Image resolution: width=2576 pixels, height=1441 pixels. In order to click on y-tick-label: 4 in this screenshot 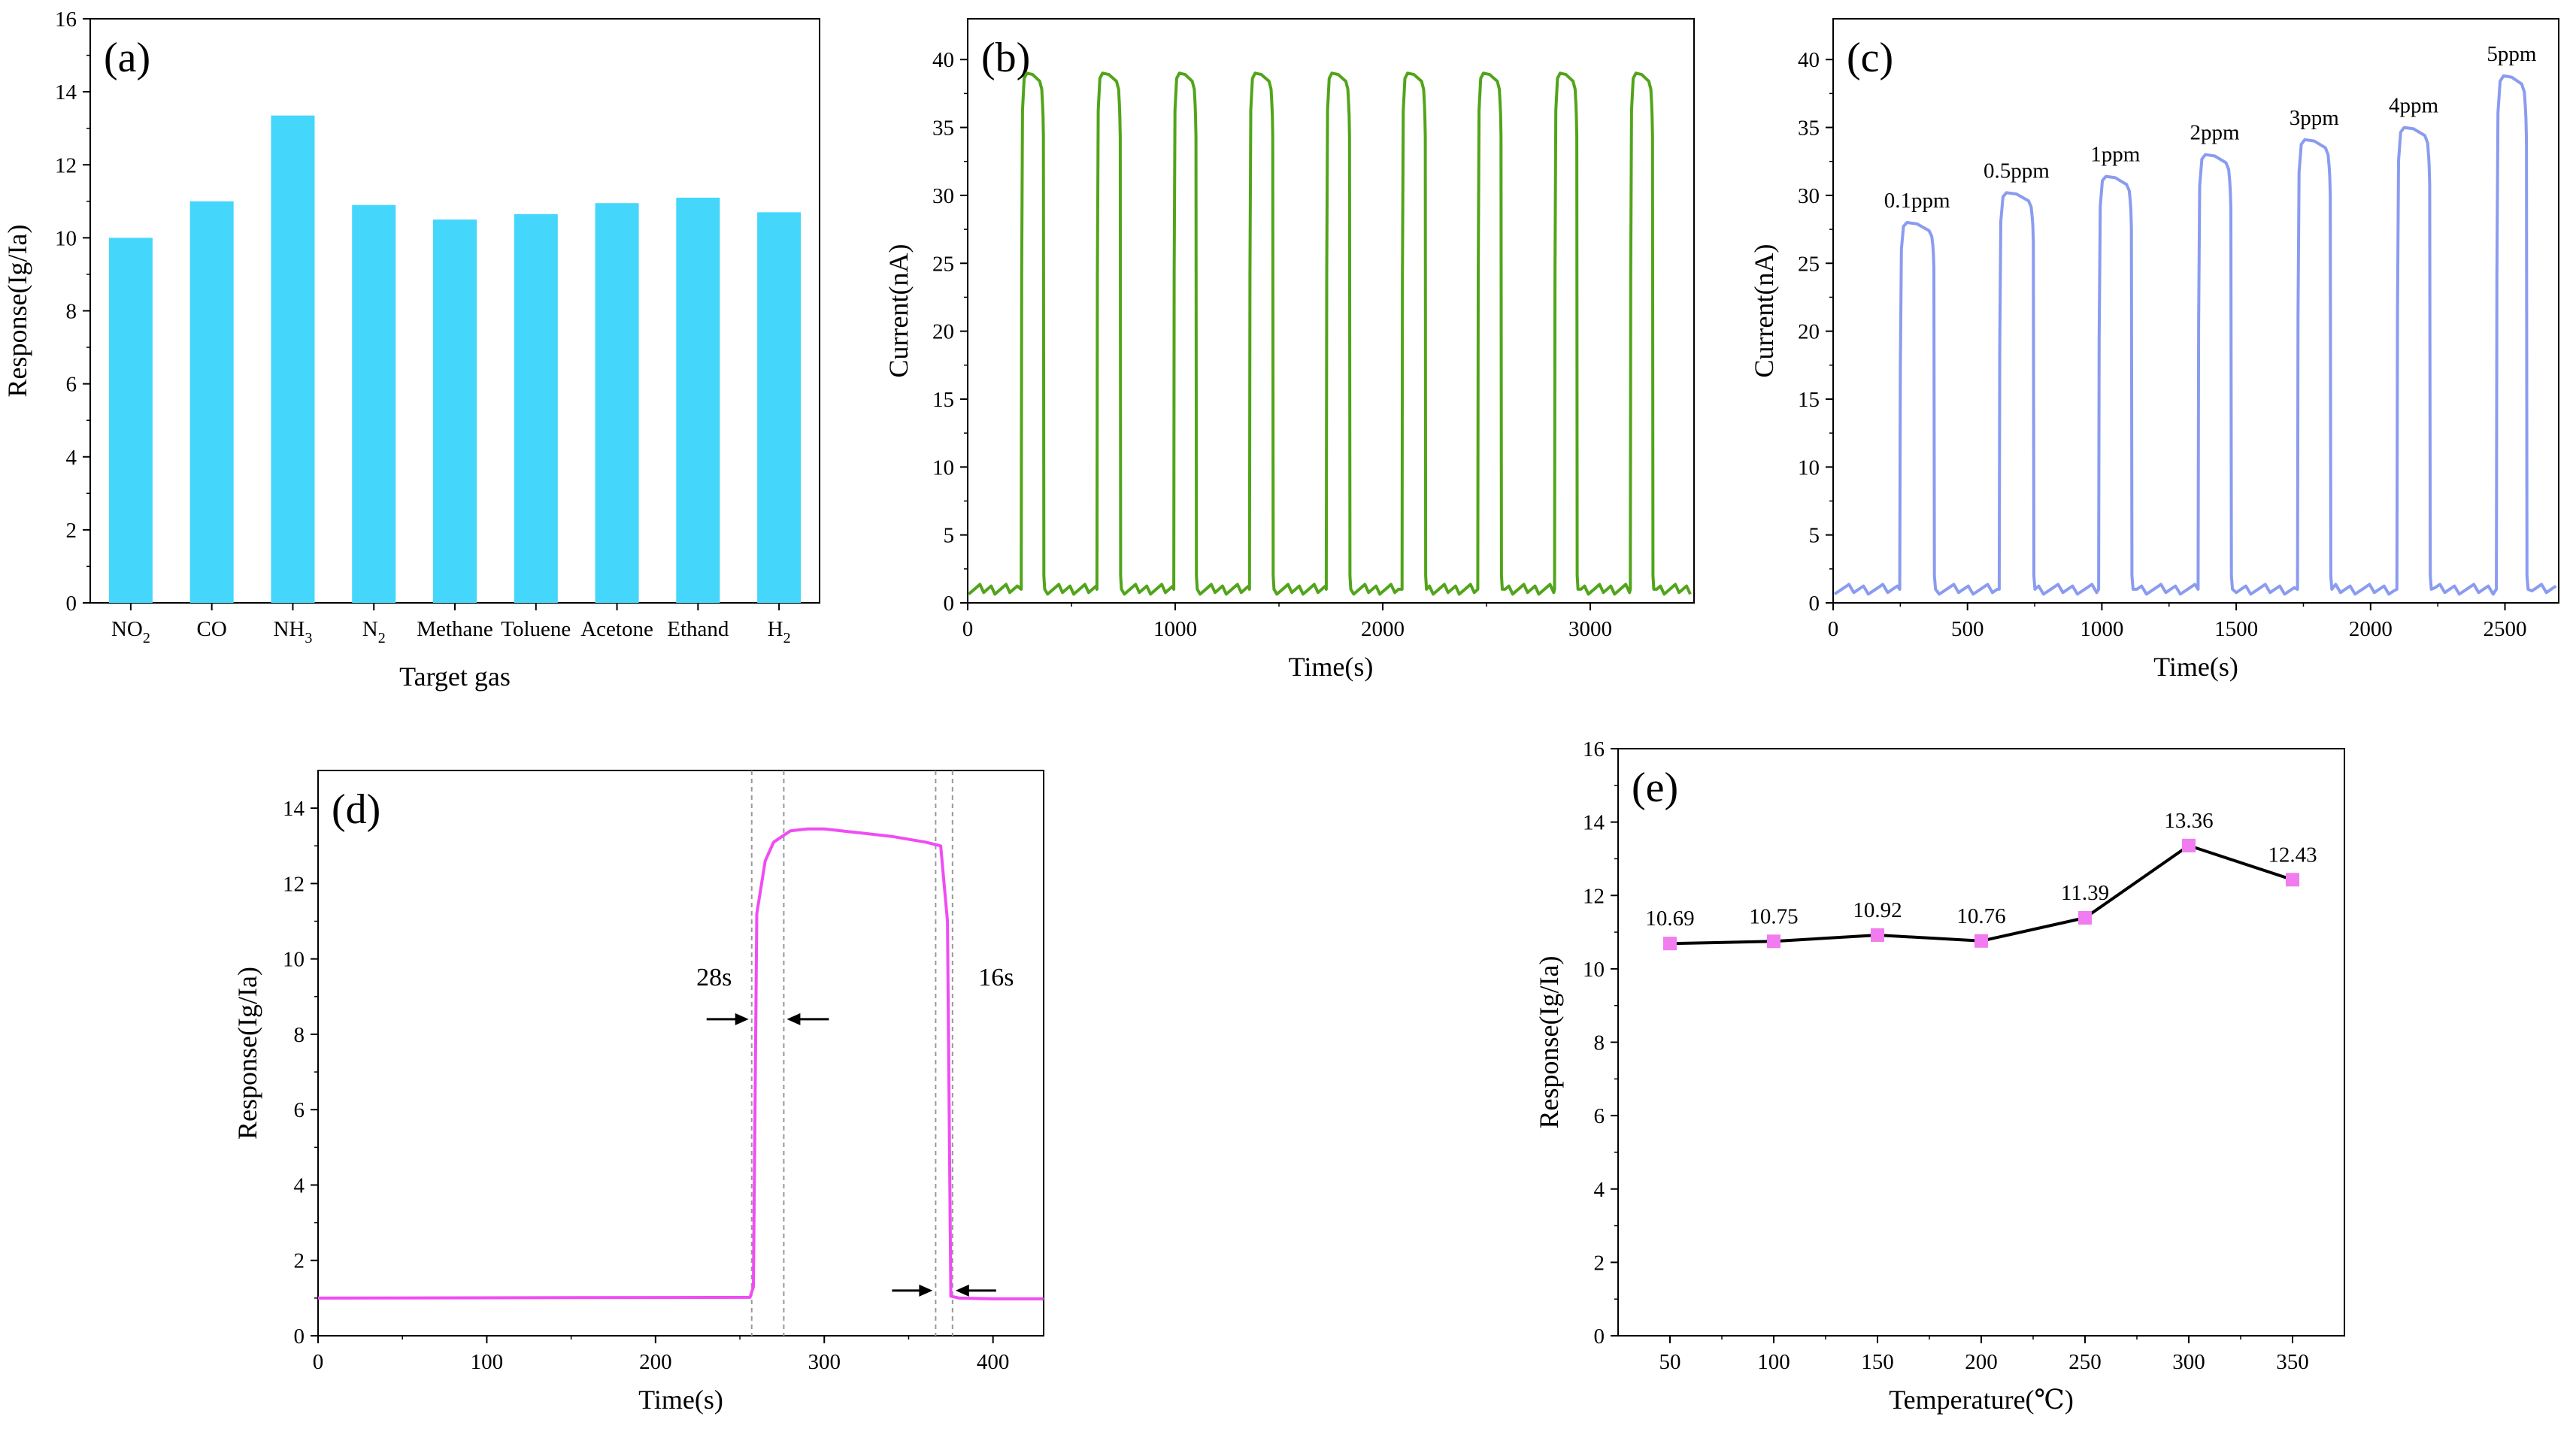, I will do `click(1599, 1190)`.